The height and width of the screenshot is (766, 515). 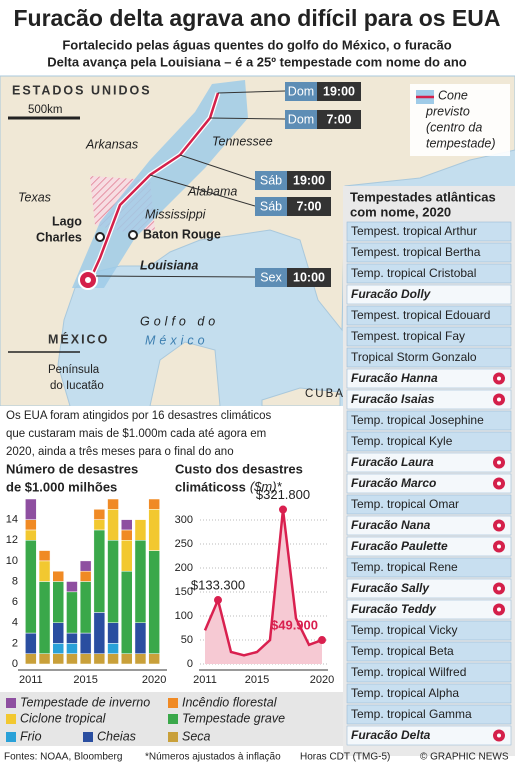 I want to click on city-label: Lago, so click(x=67, y=221).